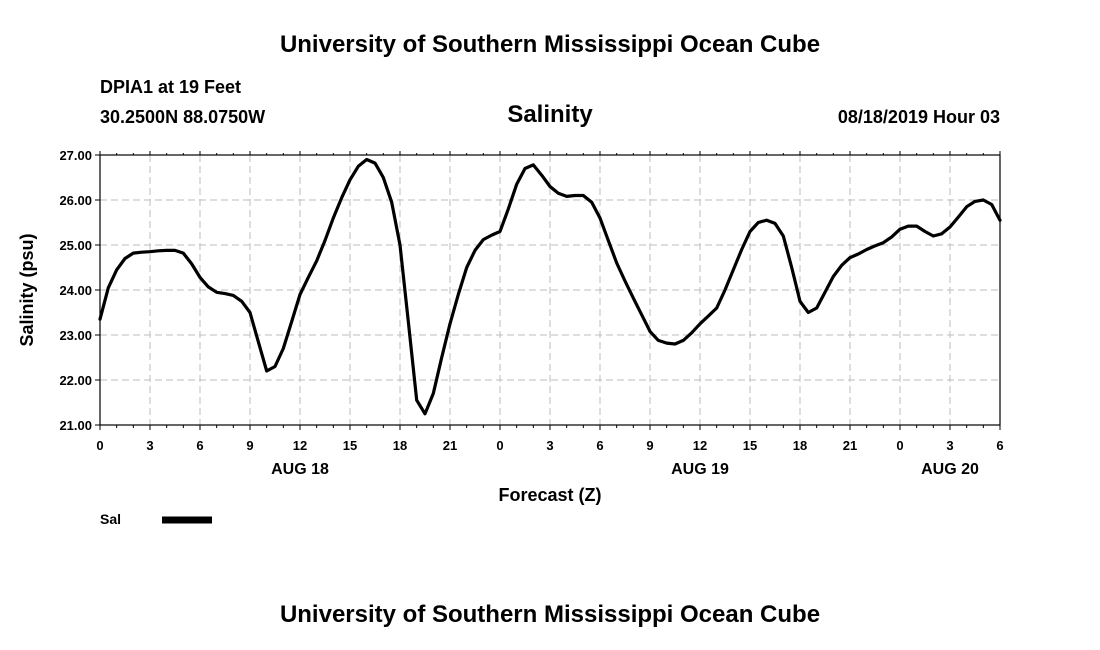 Image resolution: width=1100 pixels, height=650 pixels. What do you see at coordinates (183, 117) in the screenshot?
I see `station-location: 30.2500N 88.0750W` at bounding box center [183, 117].